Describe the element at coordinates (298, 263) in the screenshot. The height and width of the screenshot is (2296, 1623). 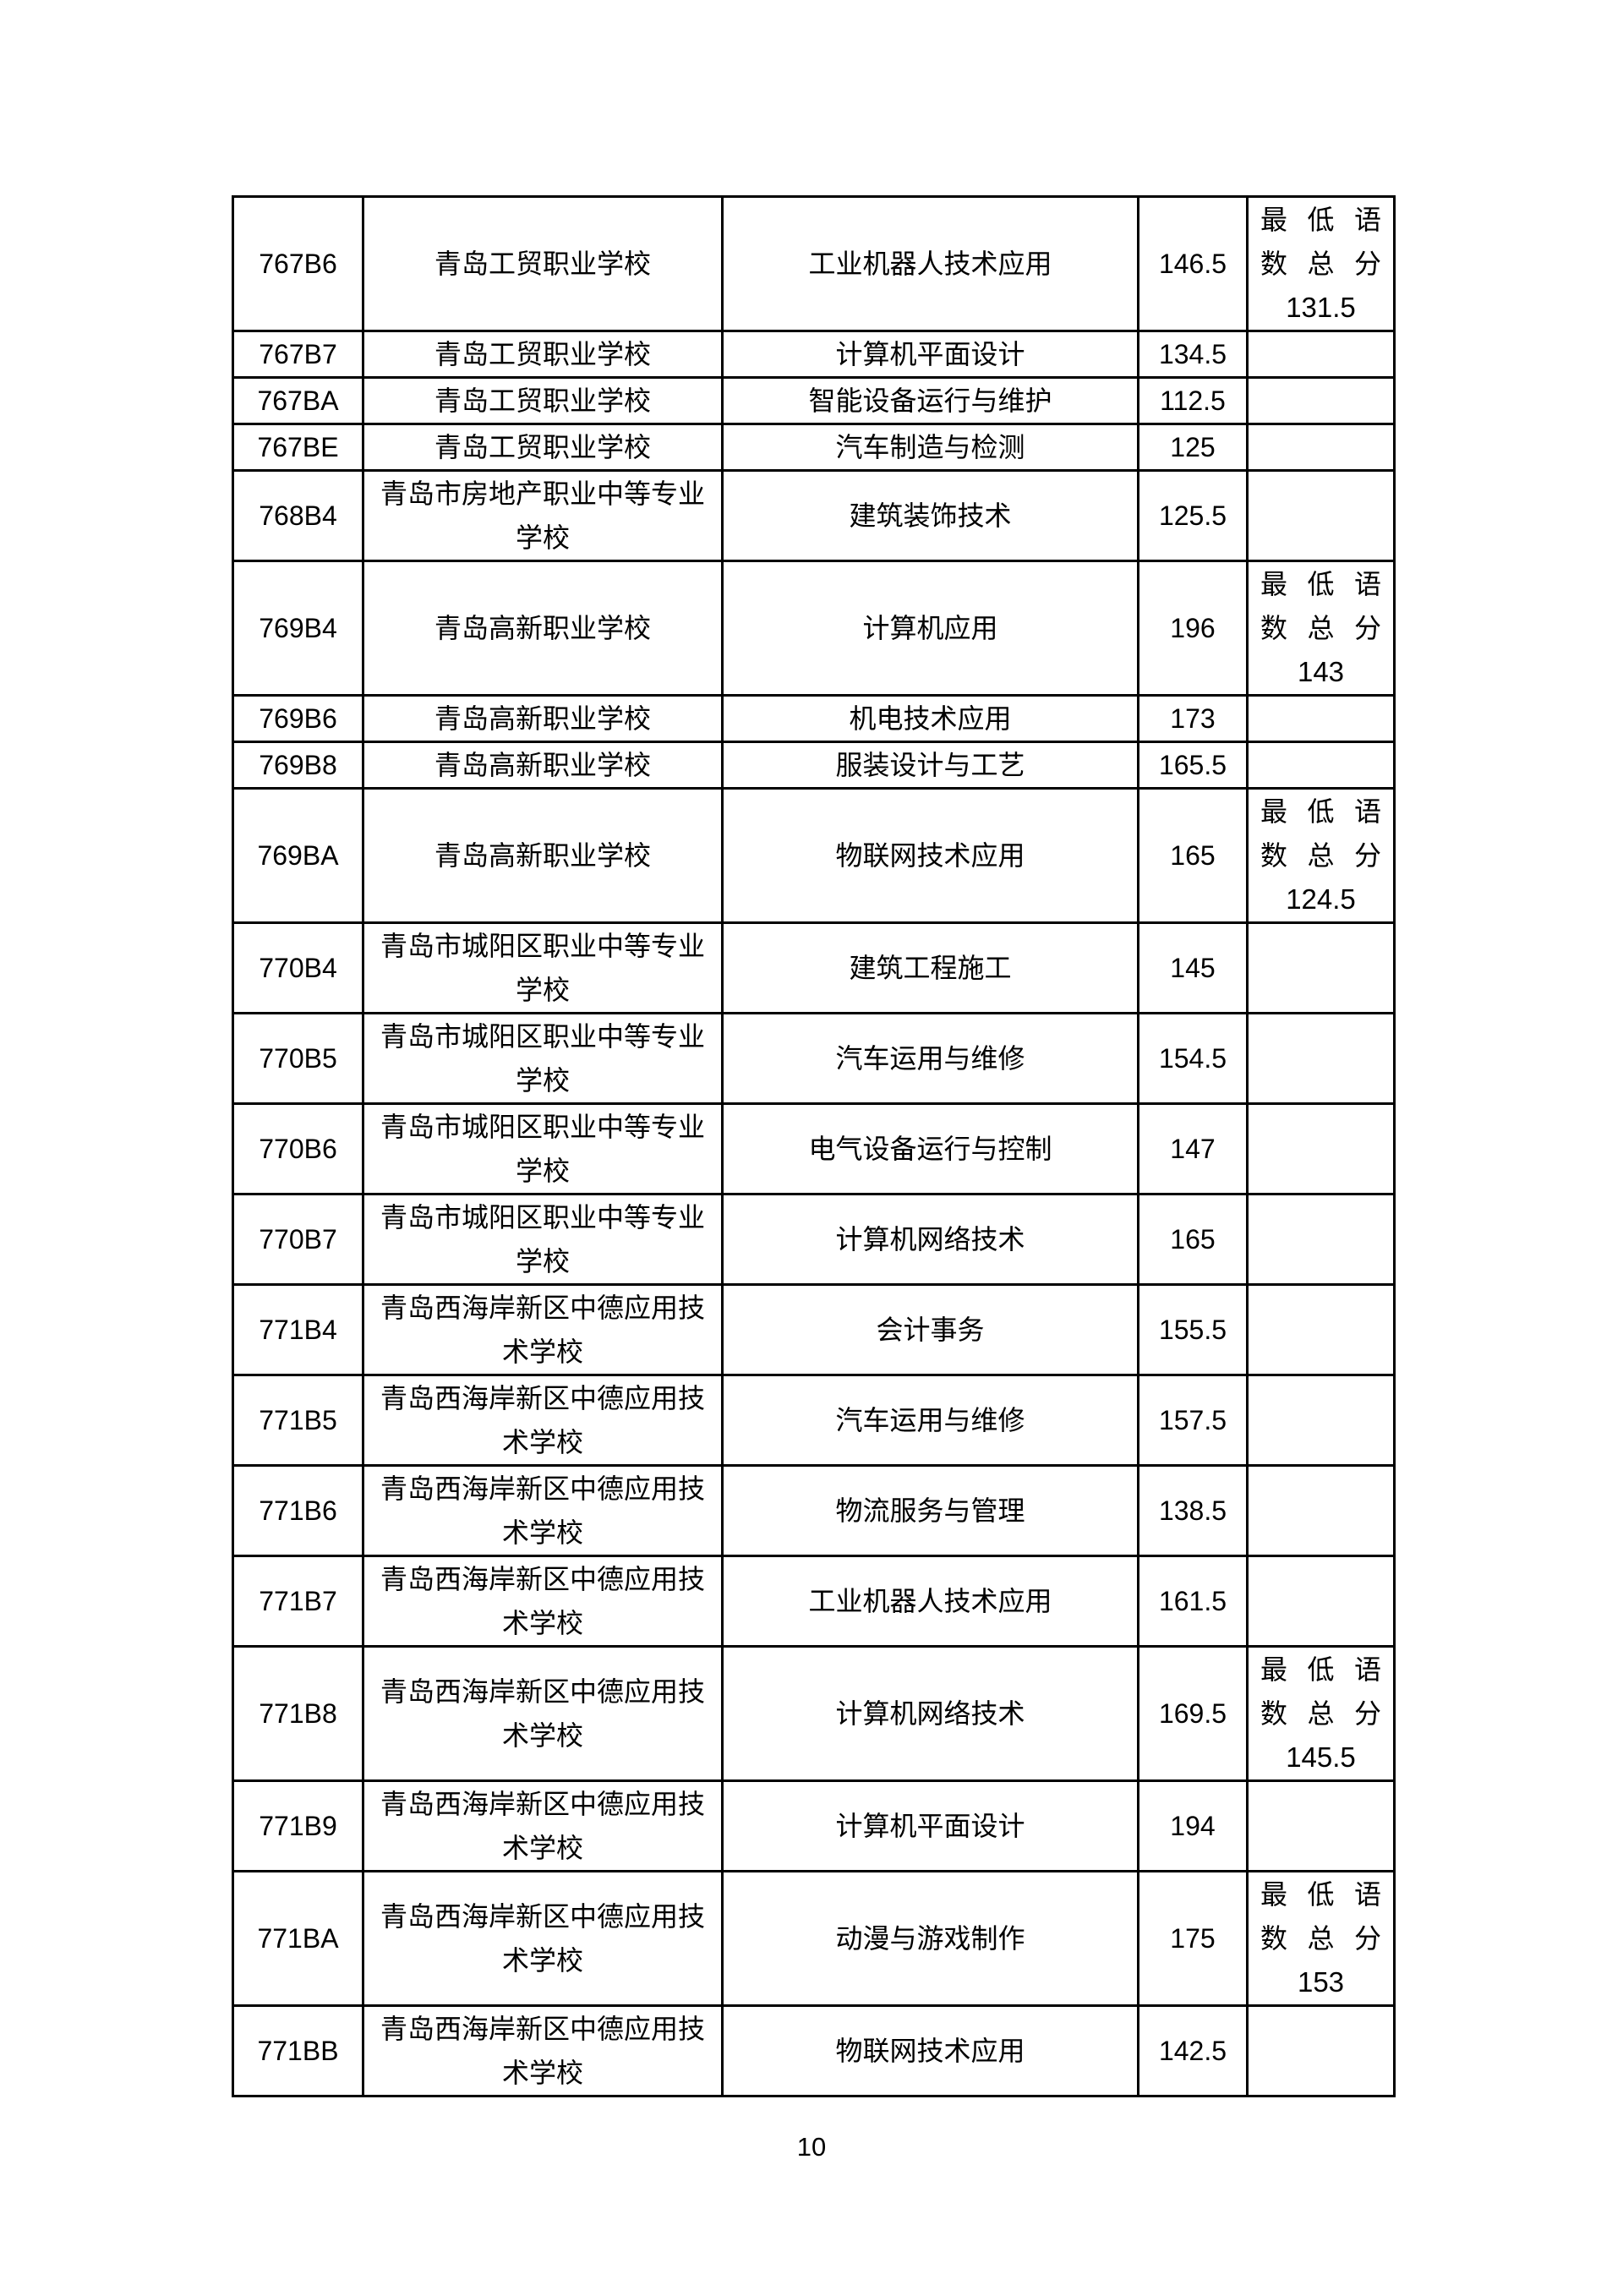
I see `cell-code: 767B6` at that location.